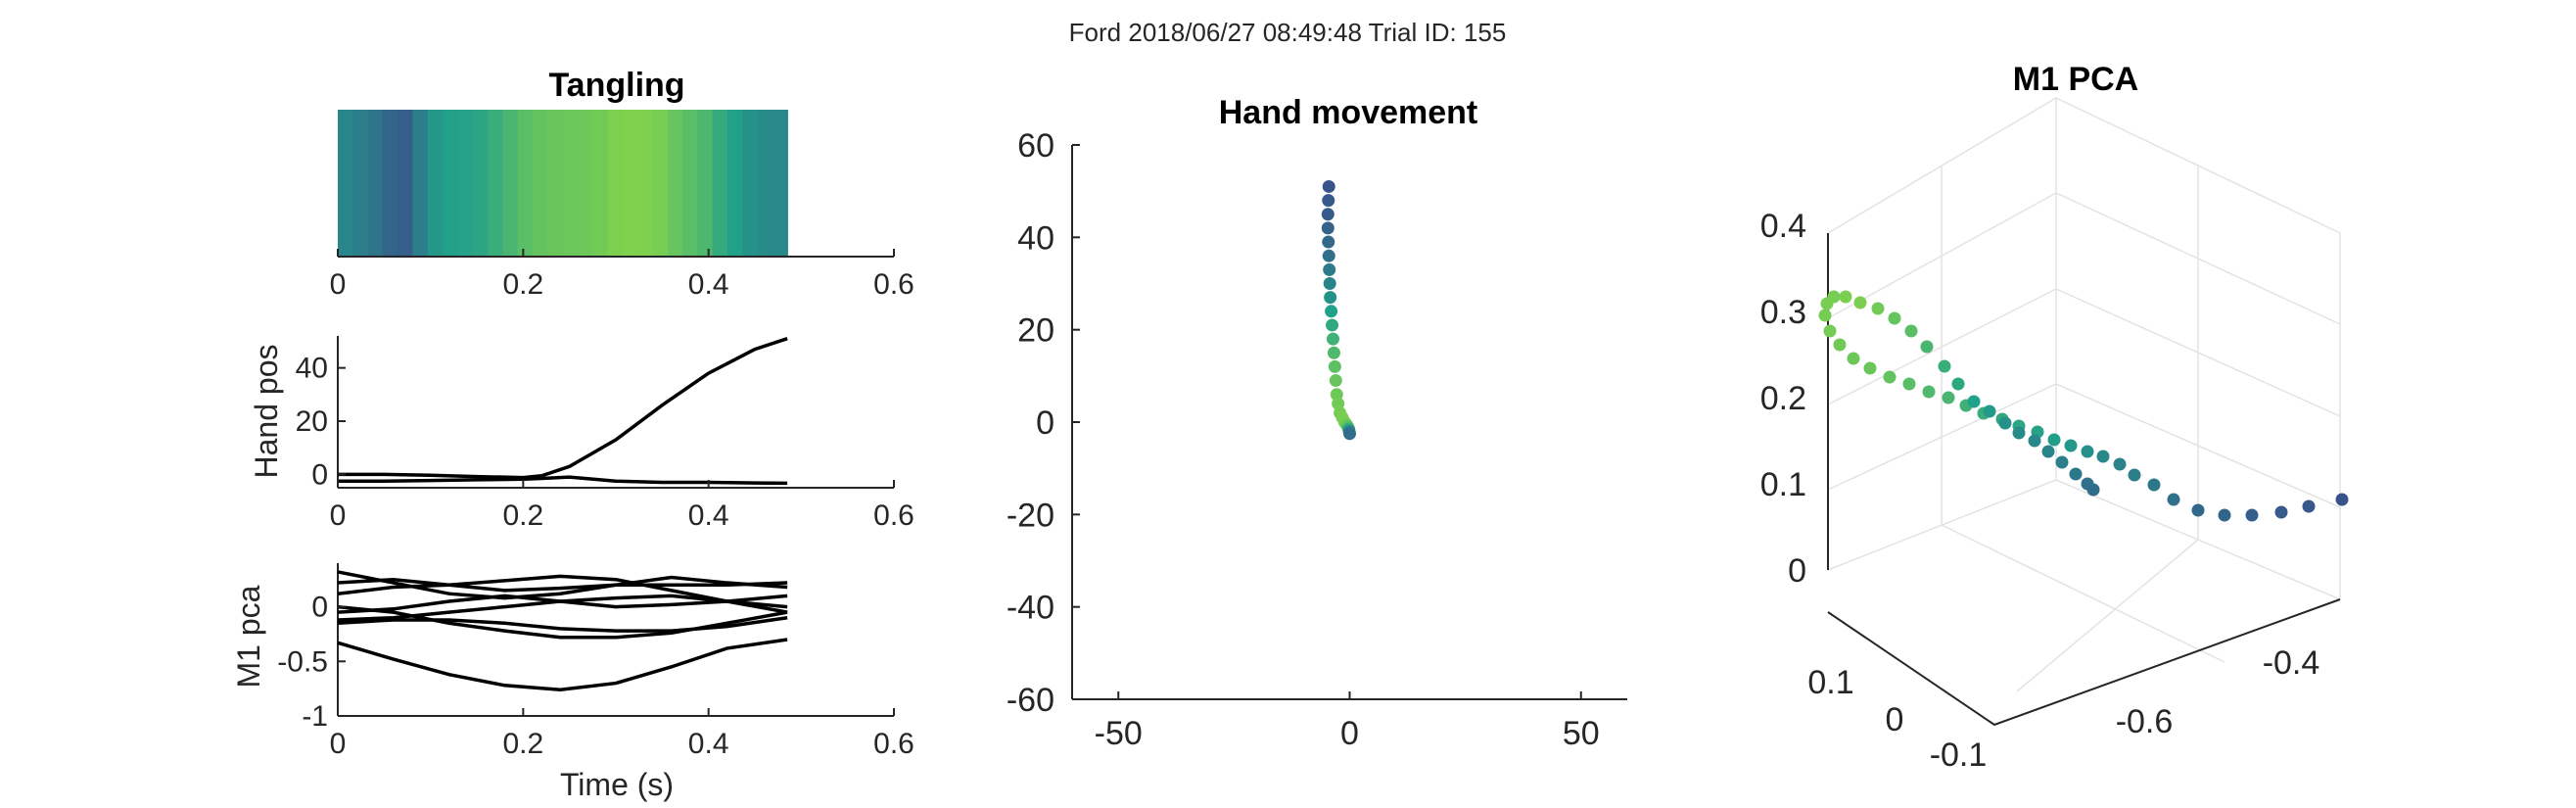 The width and height of the screenshot is (2576, 808). Describe the element at coordinates (1830, 682) in the screenshot. I see `y-tick-label: 0.1` at that location.